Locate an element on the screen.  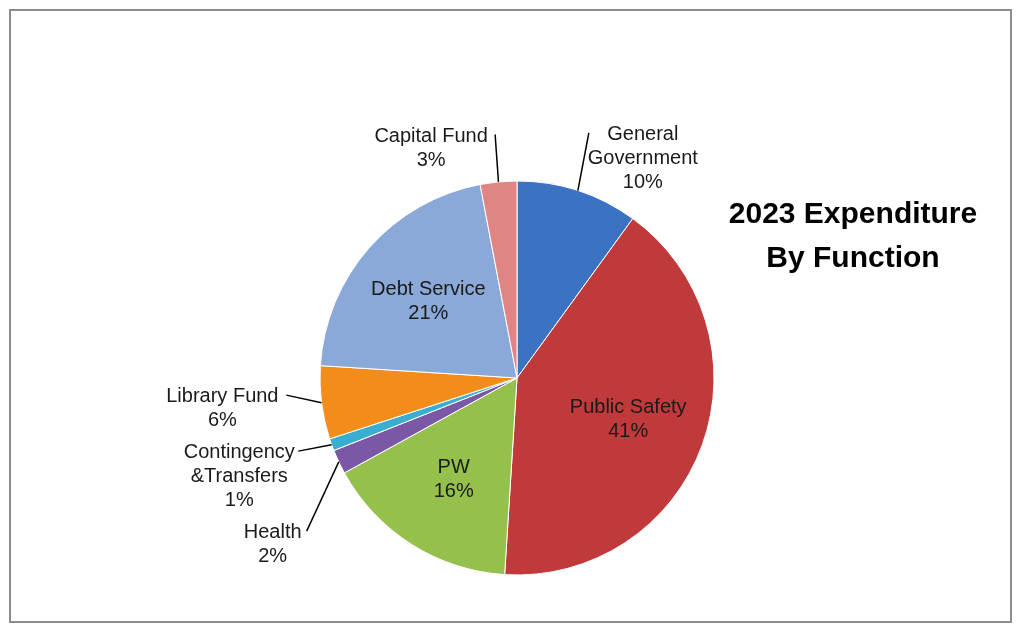
data-label: 2% is located at coordinates (273, 555).